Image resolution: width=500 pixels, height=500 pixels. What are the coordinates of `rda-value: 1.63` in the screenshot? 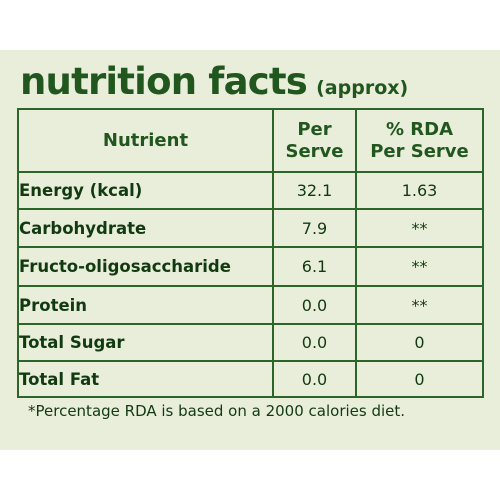 It's located at (419, 190).